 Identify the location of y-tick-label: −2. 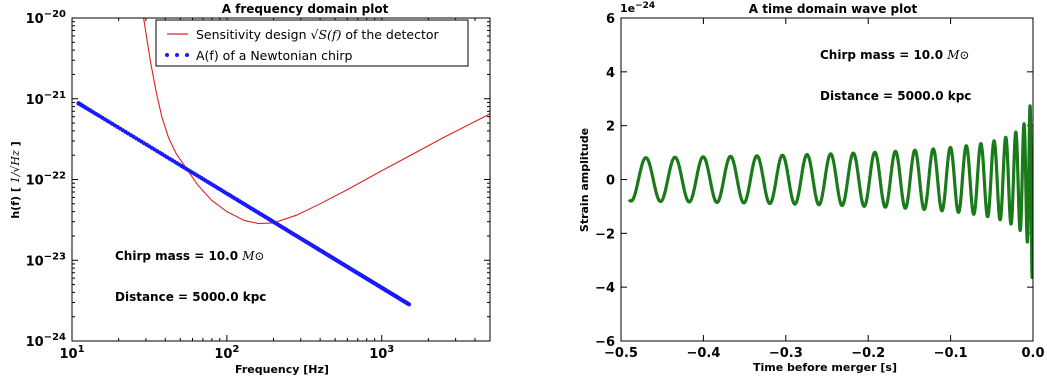
(605, 234).